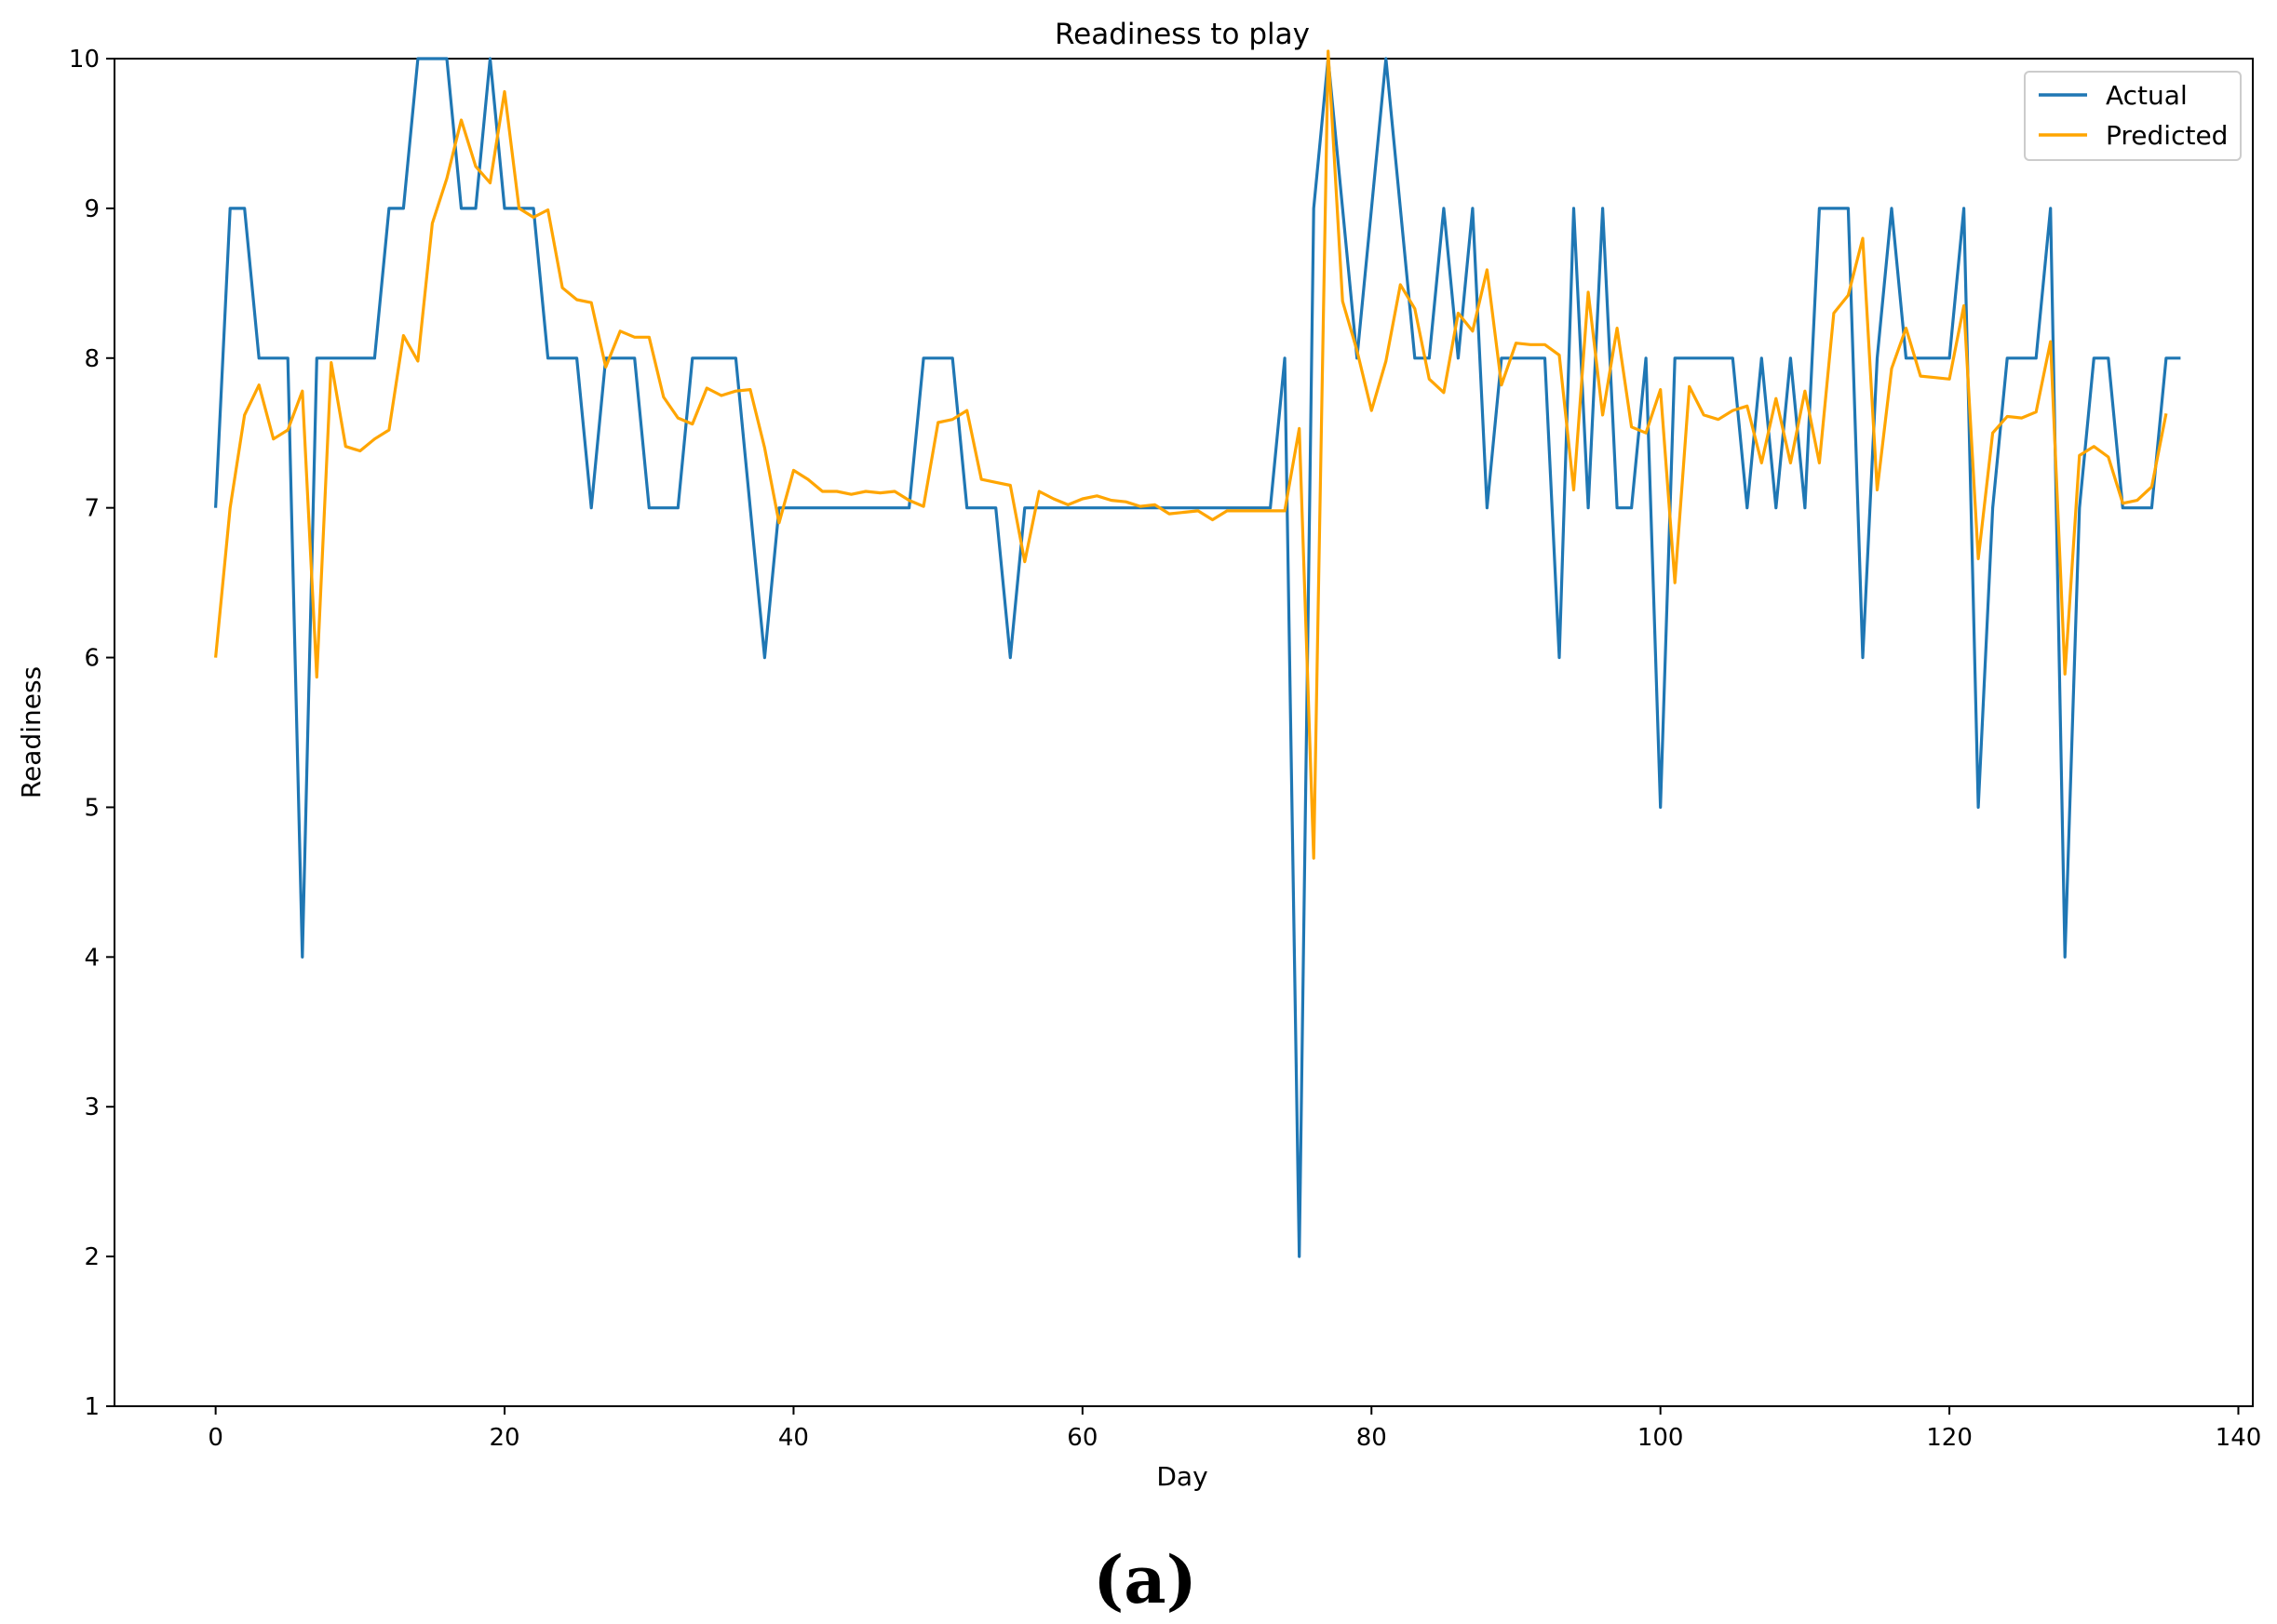  Describe the element at coordinates (793, 1438) in the screenshot. I see `x-tick-label: 40` at that location.